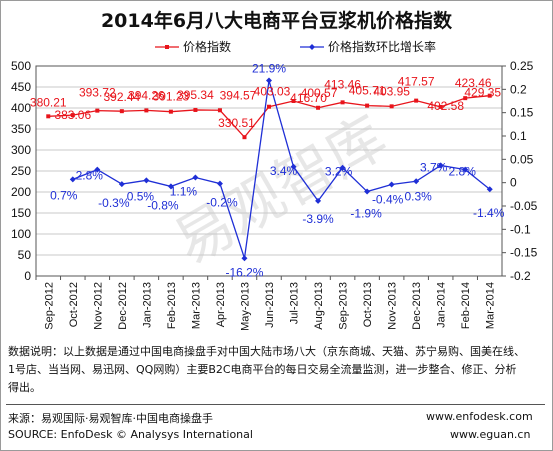 The height and width of the screenshot is (451, 553). I want to click on x-tick-label: Aug-2013, so click(319, 306).